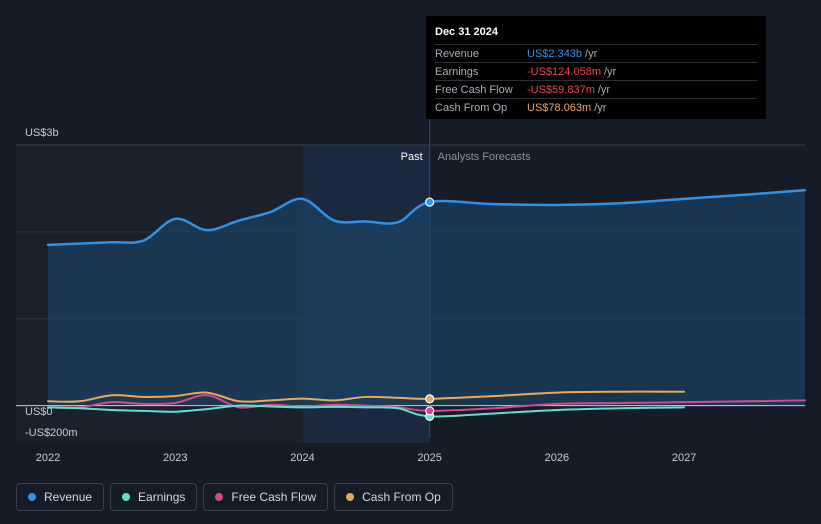  I want to click on legend-label: Revenue, so click(68, 497).